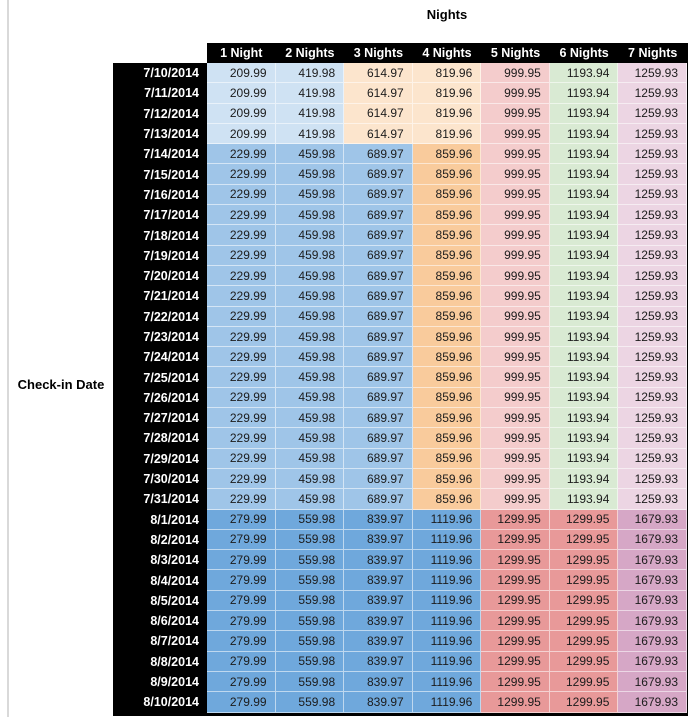 Image resolution: width=688 pixels, height=717 pixels. I want to click on row-header-date: 7/21/2014, so click(160, 296).